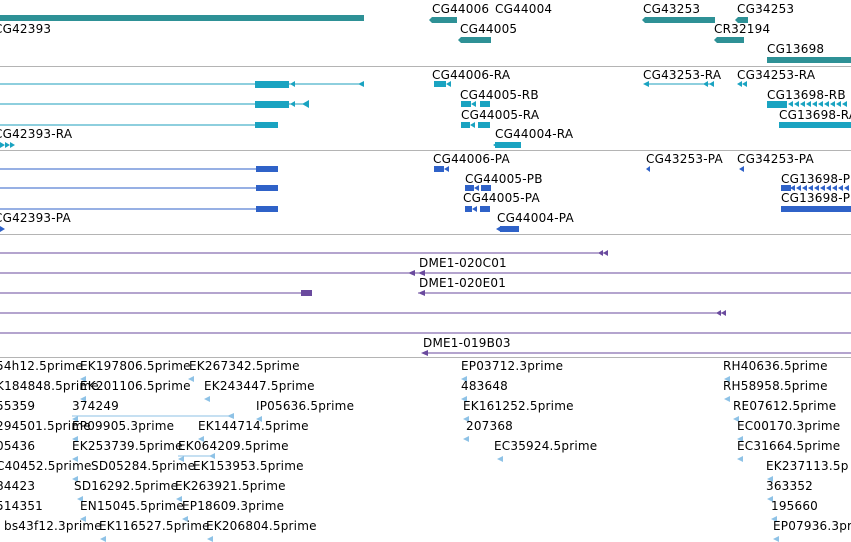 The height and width of the screenshot is (542, 851). What do you see at coordinates (233, 506) in the screenshot?
I see `est-label: EP18609.3prime` at bounding box center [233, 506].